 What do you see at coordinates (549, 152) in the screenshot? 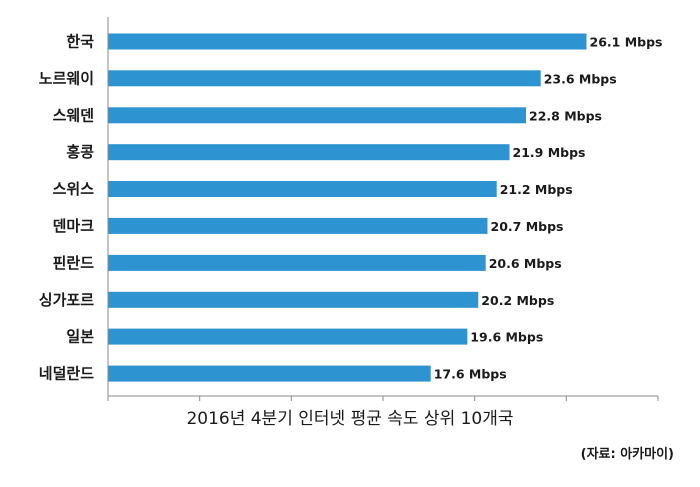
I see `value-label: 21.9 Mbps` at bounding box center [549, 152].